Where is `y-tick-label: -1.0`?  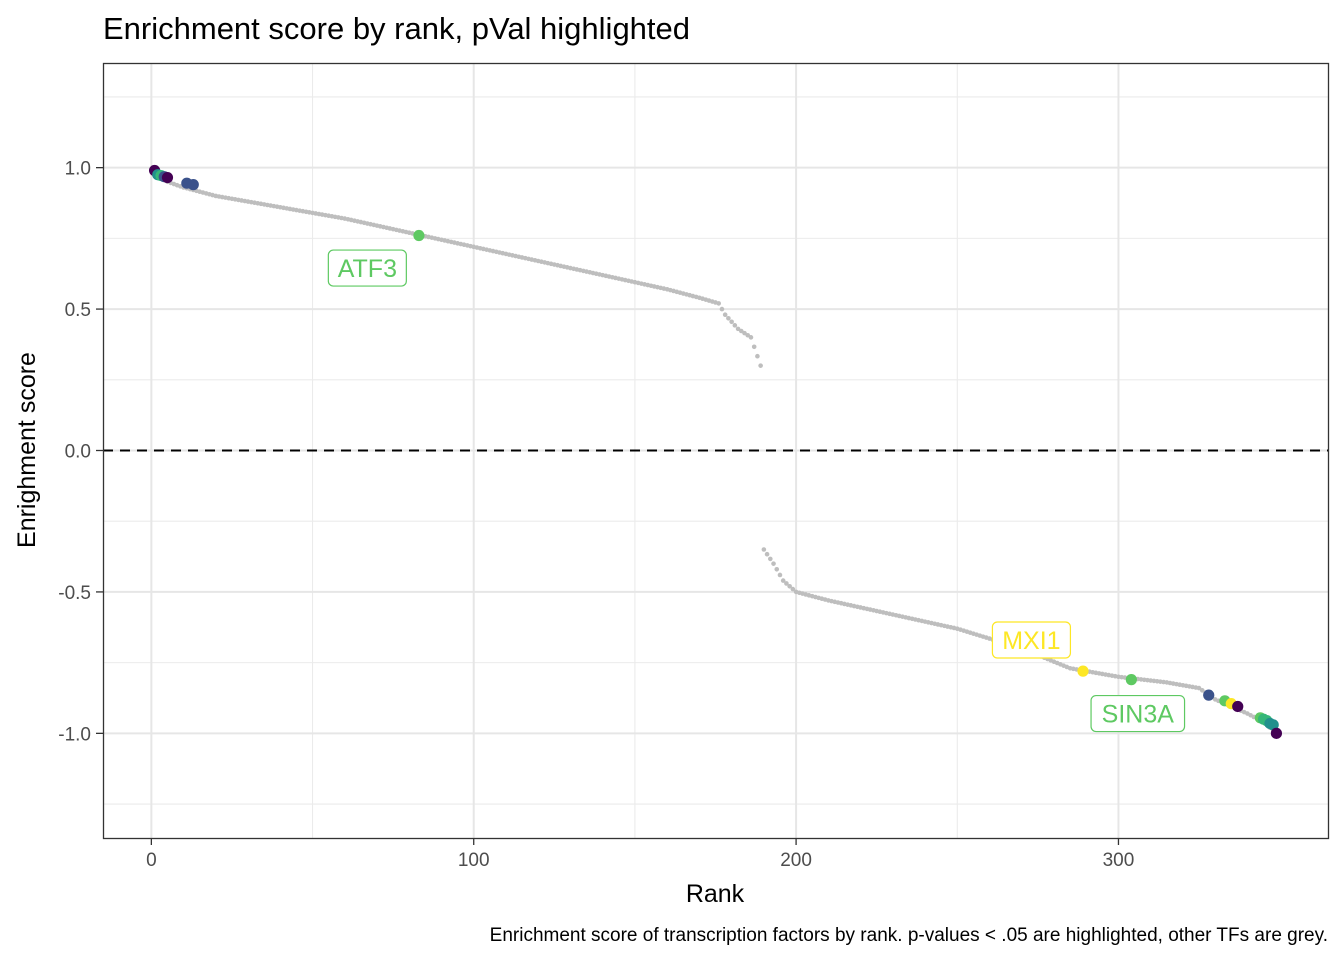 y-tick-label: -1.0 is located at coordinates (74, 734).